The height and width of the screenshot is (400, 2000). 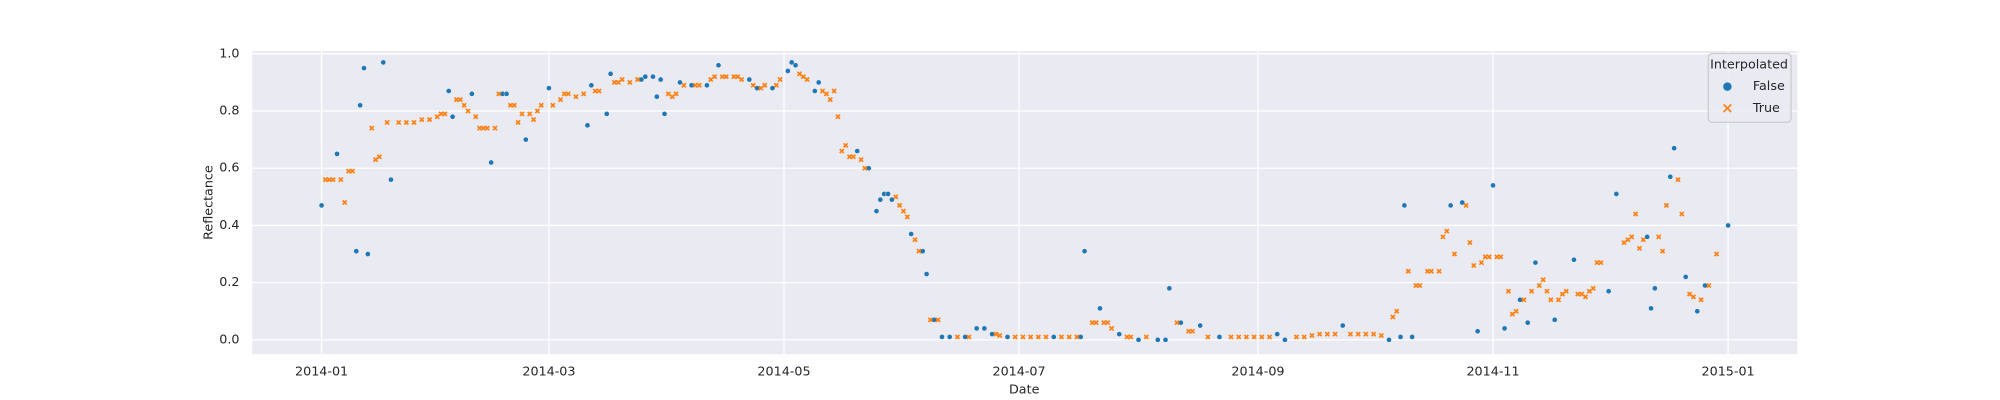 What do you see at coordinates (321, 371) in the screenshot?
I see `x-tick-label: 2014-01` at bounding box center [321, 371].